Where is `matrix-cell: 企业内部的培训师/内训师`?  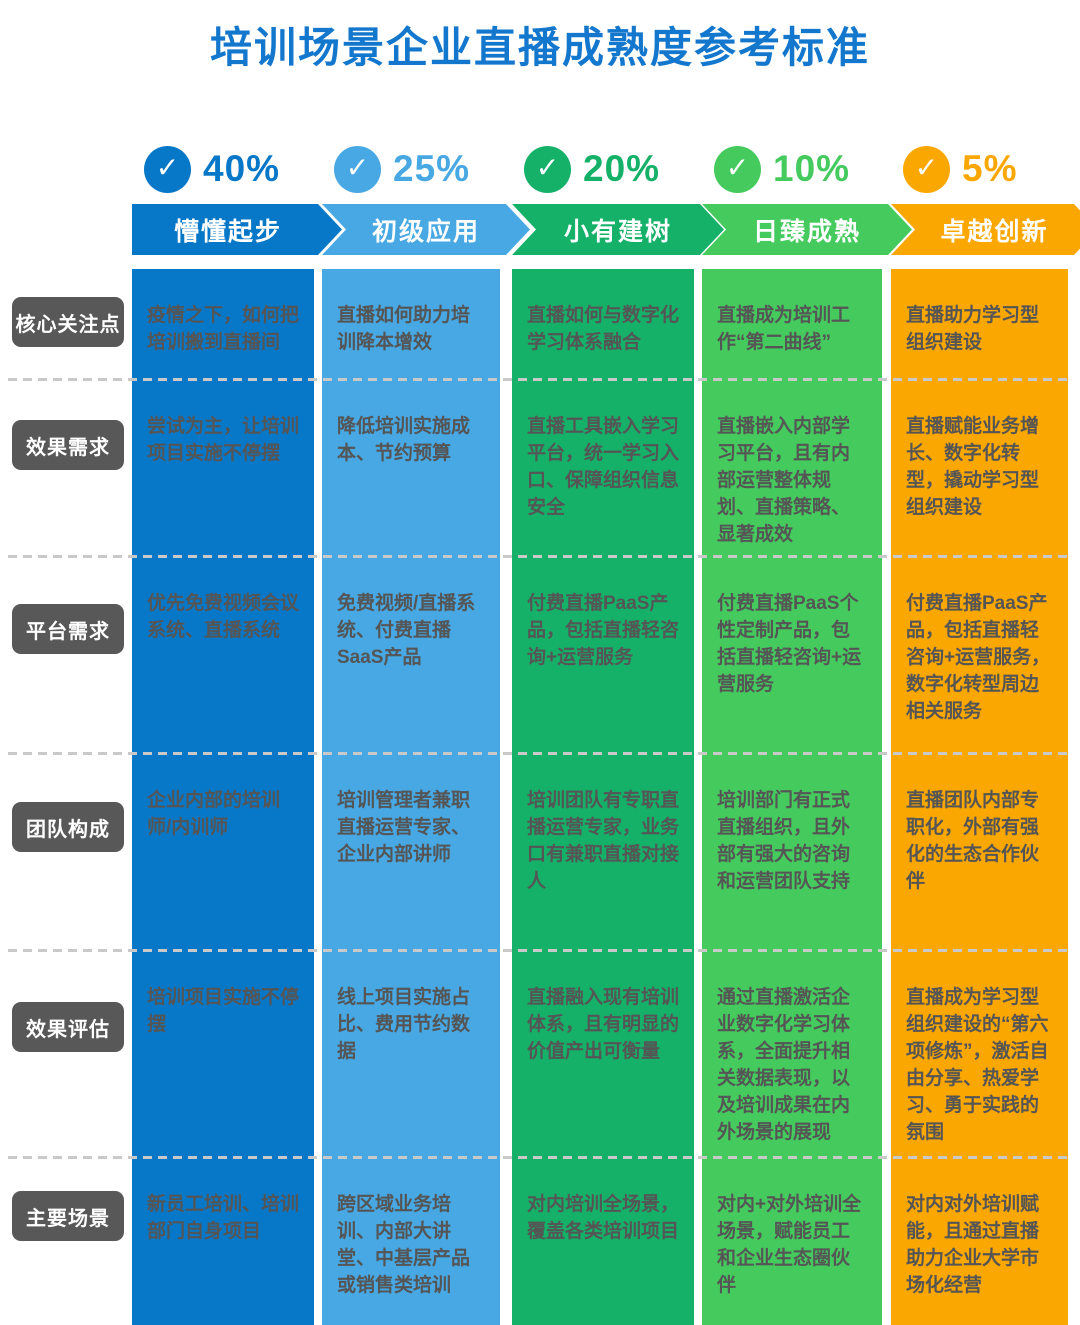
matrix-cell: 企业内部的培训师/内训师 is located at coordinates (214, 814).